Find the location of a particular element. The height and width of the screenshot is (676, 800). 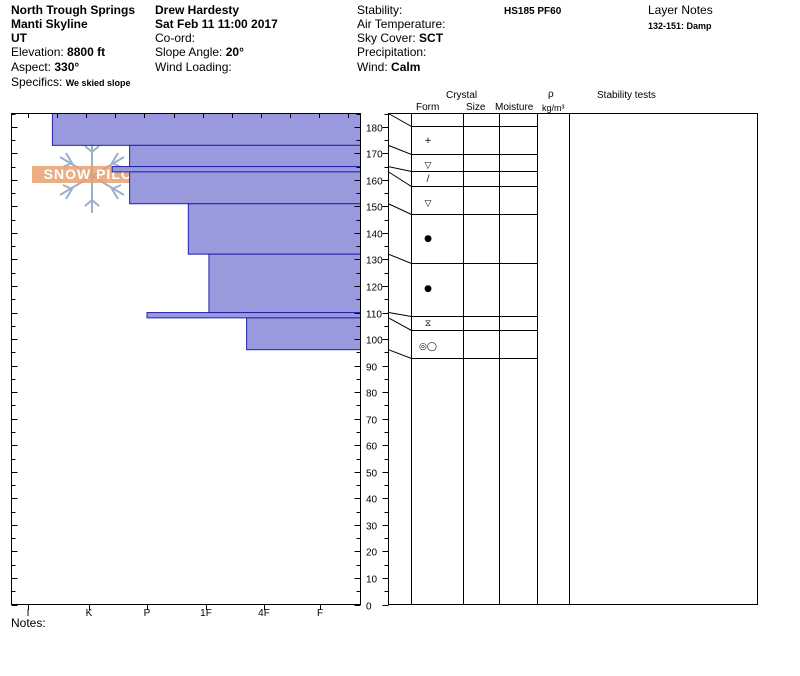

precip-label: Precipitation: is located at coordinates (392, 52).